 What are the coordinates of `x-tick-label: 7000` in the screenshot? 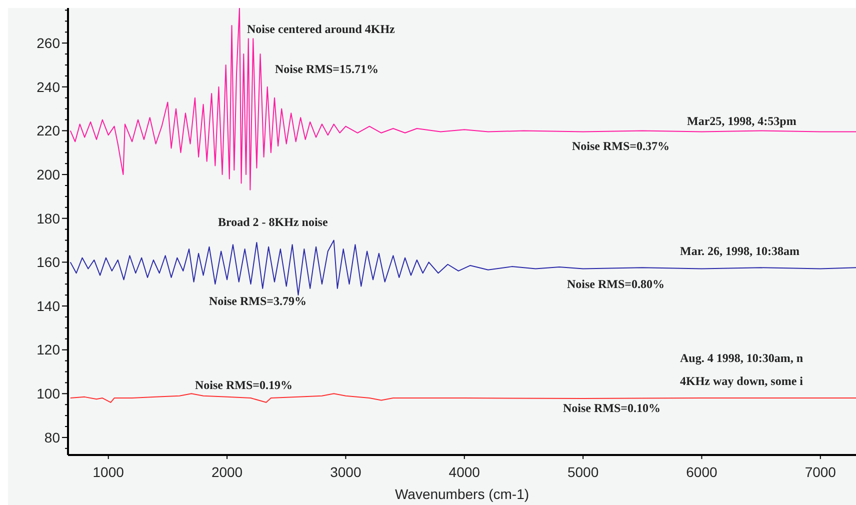 It's located at (820, 472).